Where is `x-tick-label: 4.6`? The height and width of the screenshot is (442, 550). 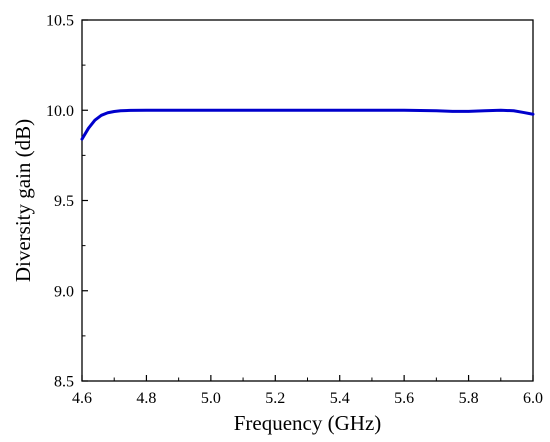 x-tick-label: 4.6 is located at coordinates (82, 398).